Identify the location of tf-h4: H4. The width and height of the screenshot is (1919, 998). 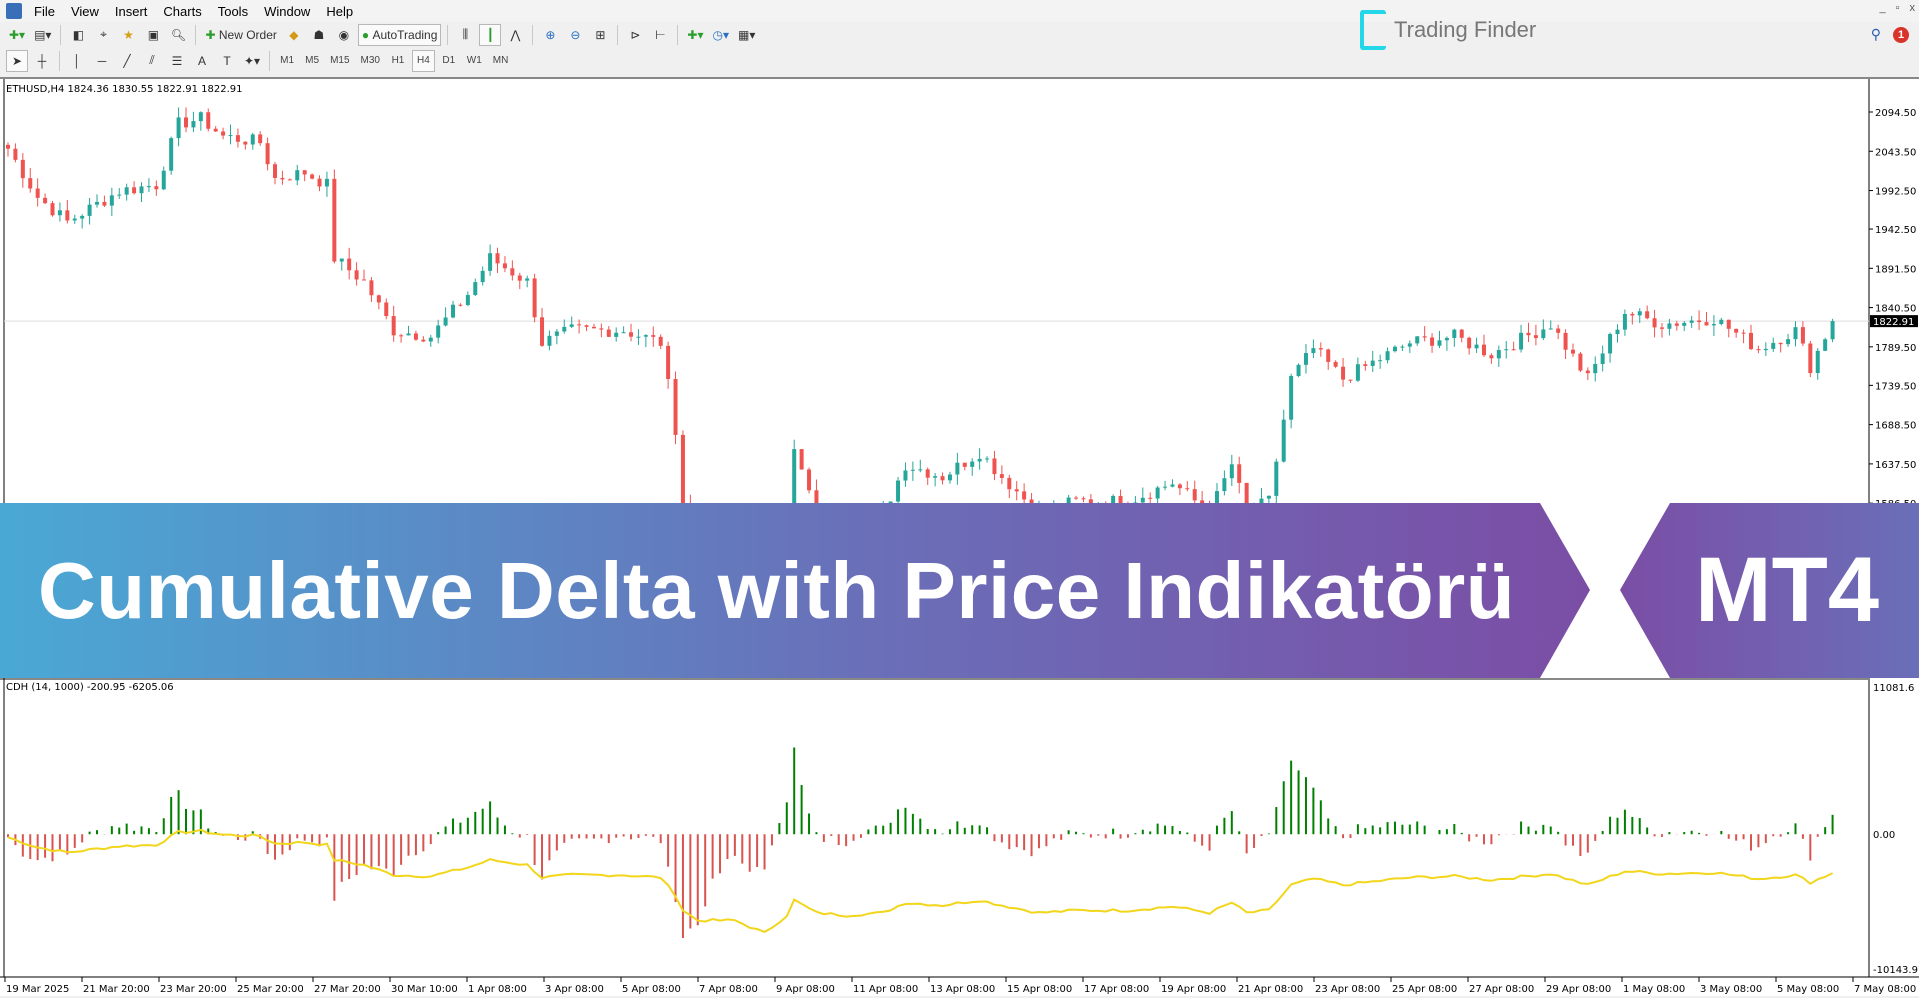
(423, 60).